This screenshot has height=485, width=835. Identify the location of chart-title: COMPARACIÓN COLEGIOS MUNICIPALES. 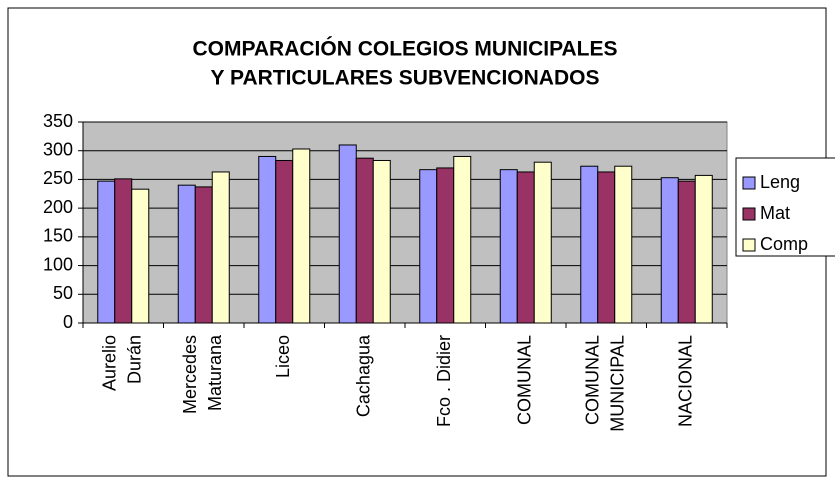
(404, 49).